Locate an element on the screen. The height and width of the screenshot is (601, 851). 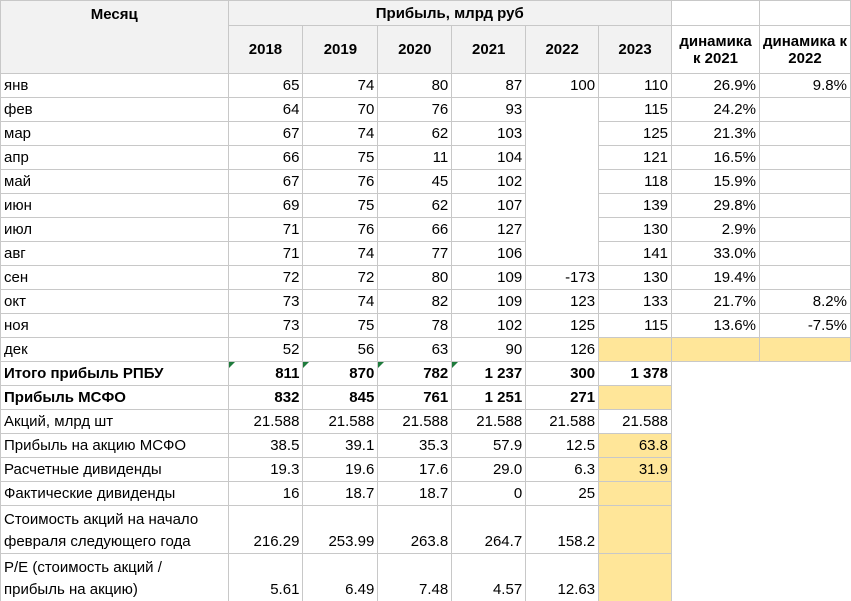
value-cell: 832 is located at coordinates (265, 397).